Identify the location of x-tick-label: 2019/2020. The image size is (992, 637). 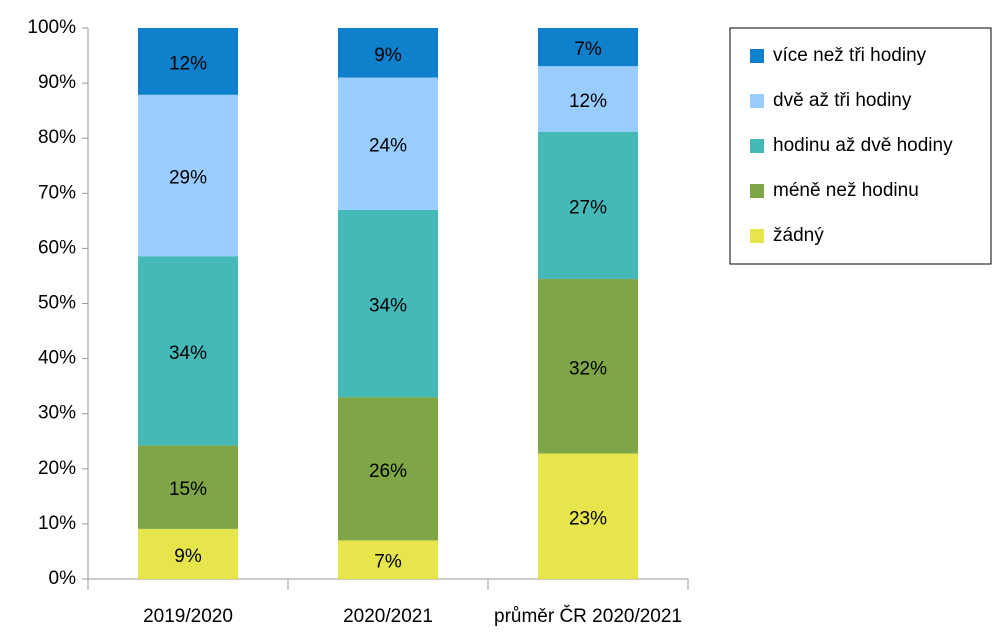
(188, 616).